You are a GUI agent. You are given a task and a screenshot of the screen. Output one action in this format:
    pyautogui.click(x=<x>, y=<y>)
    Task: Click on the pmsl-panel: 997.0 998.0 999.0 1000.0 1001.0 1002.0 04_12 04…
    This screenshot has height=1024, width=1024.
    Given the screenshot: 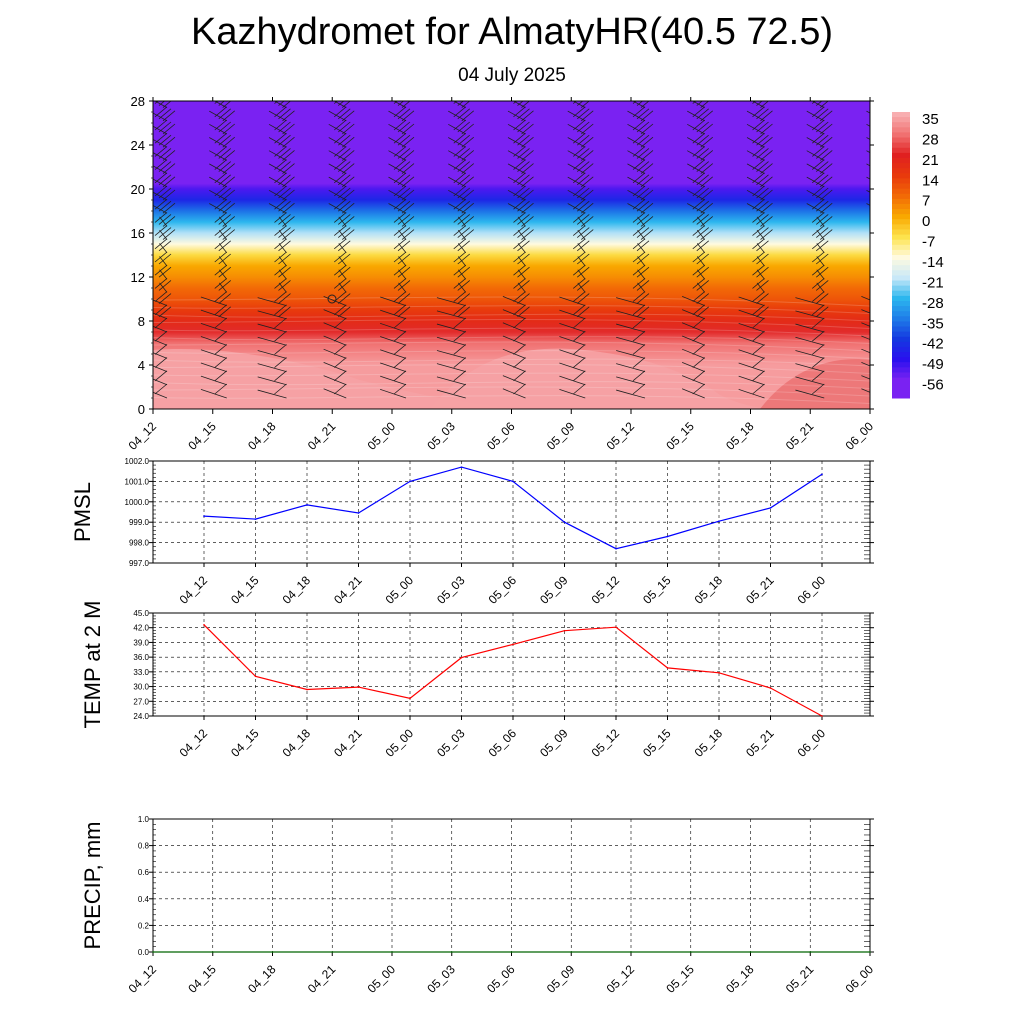 What is the action you would take?
    pyautogui.click(x=472, y=532)
    